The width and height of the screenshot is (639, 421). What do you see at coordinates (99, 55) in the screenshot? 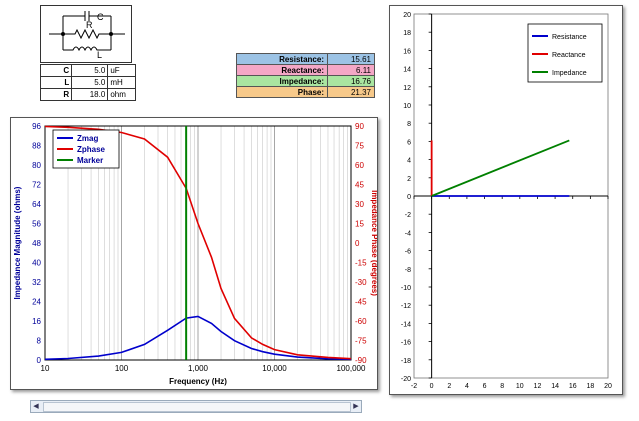
I see `schematic-label-l: L` at bounding box center [99, 55].